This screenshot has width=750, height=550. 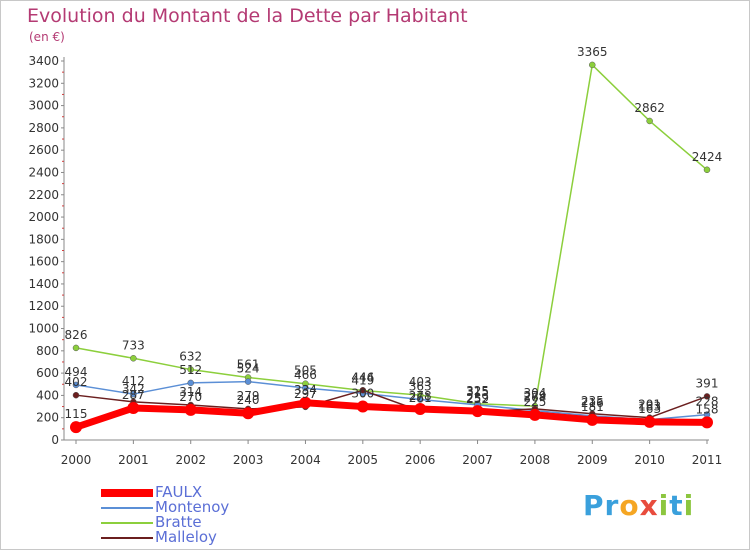 I want to click on data-label: 391, so click(x=707, y=383).